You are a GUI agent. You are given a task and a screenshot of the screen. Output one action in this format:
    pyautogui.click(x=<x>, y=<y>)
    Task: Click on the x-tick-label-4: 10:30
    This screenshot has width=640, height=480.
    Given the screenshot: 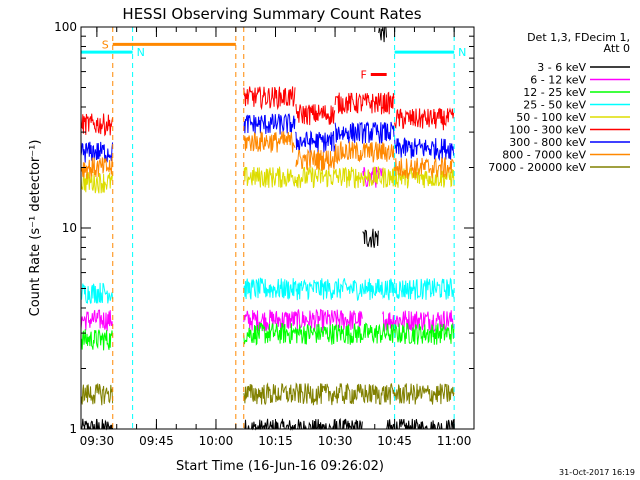 What is the action you would take?
    pyautogui.click(x=335, y=441)
    